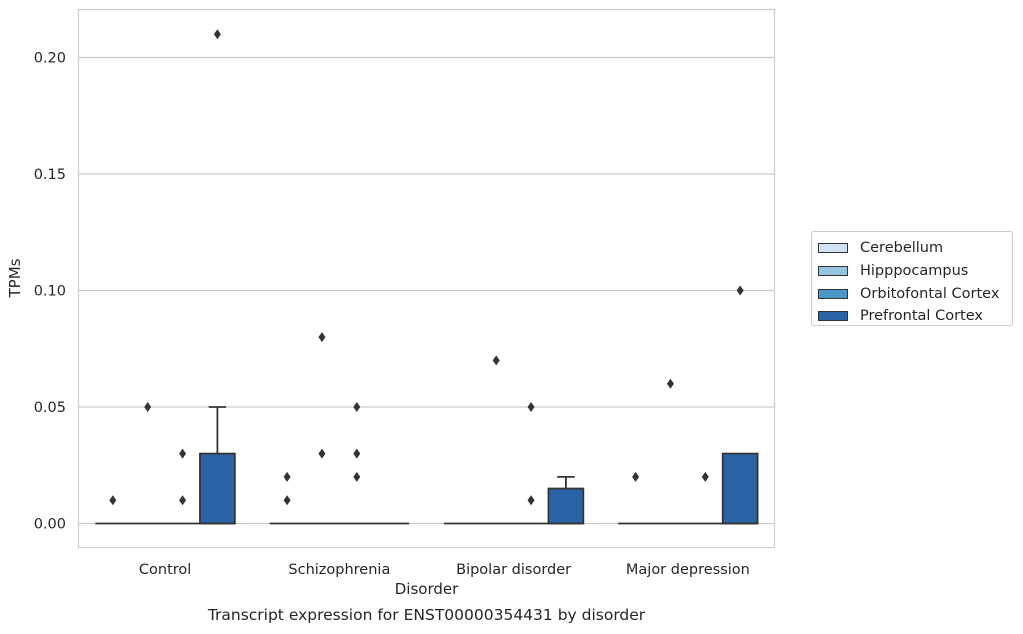 Image resolution: width=1023 pixels, height=634 pixels. I want to click on legend-swatch-orbitofrontal, so click(833, 293).